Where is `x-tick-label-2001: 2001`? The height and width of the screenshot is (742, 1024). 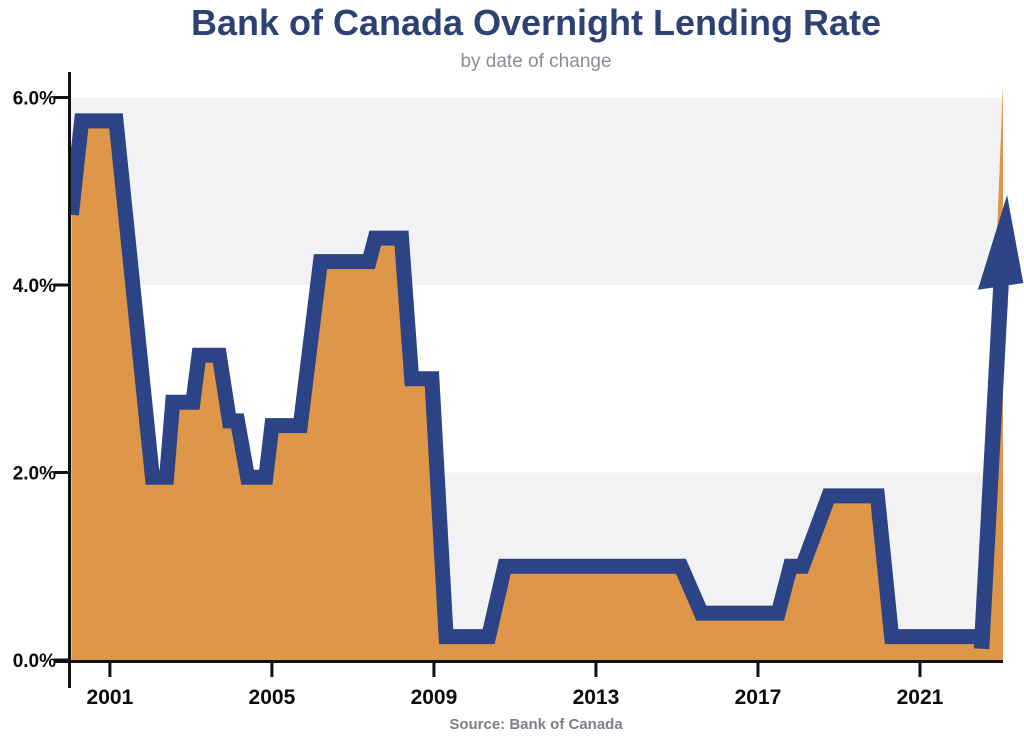 x-tick-label-2001: 2001 is located at coordinates (110, 697).